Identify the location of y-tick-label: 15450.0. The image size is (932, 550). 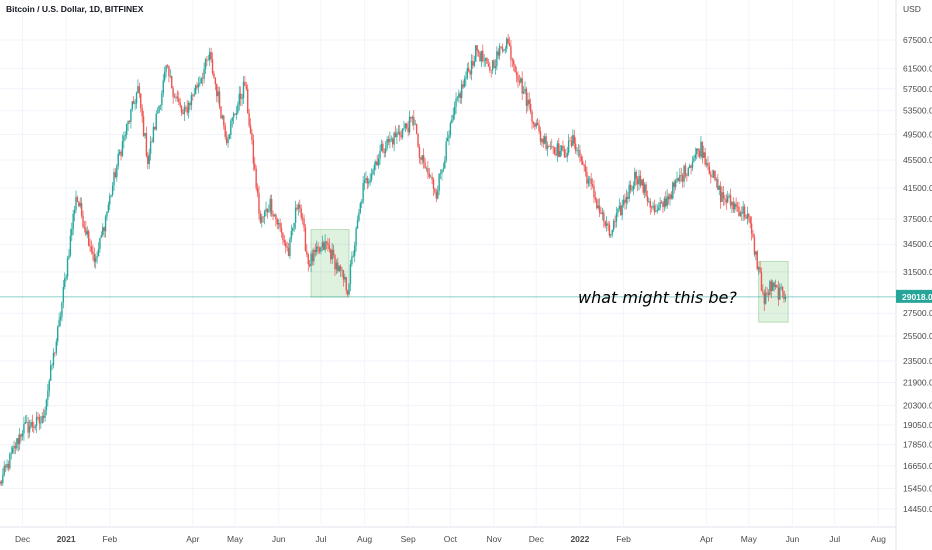
(917, 489).